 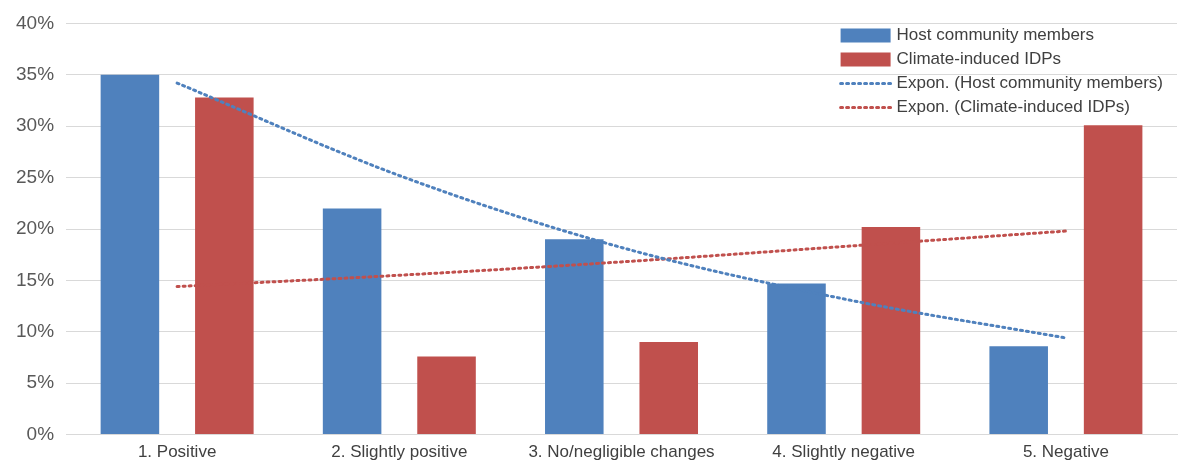 What do you see at coordinates (844, 452) in the screenshot?
I see `x-tick-label: 4. Slightly negative` at bounding box center [844, 452].